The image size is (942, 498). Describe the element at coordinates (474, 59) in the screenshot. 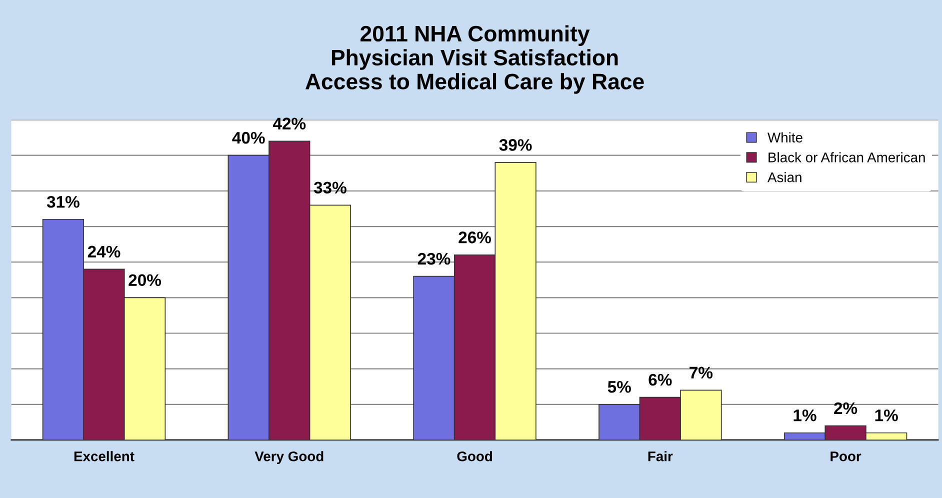

I see `chart-title: 2011 NHA Community Physician Visit Satisfaction Access to Medical Care by Race` at that location.